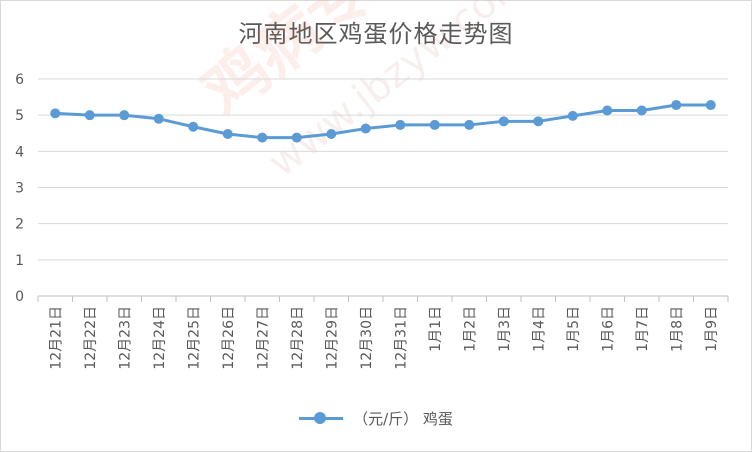 The image size is (752, 452). I want to click on x-tick-label: 12月22日, so click(91, 338).